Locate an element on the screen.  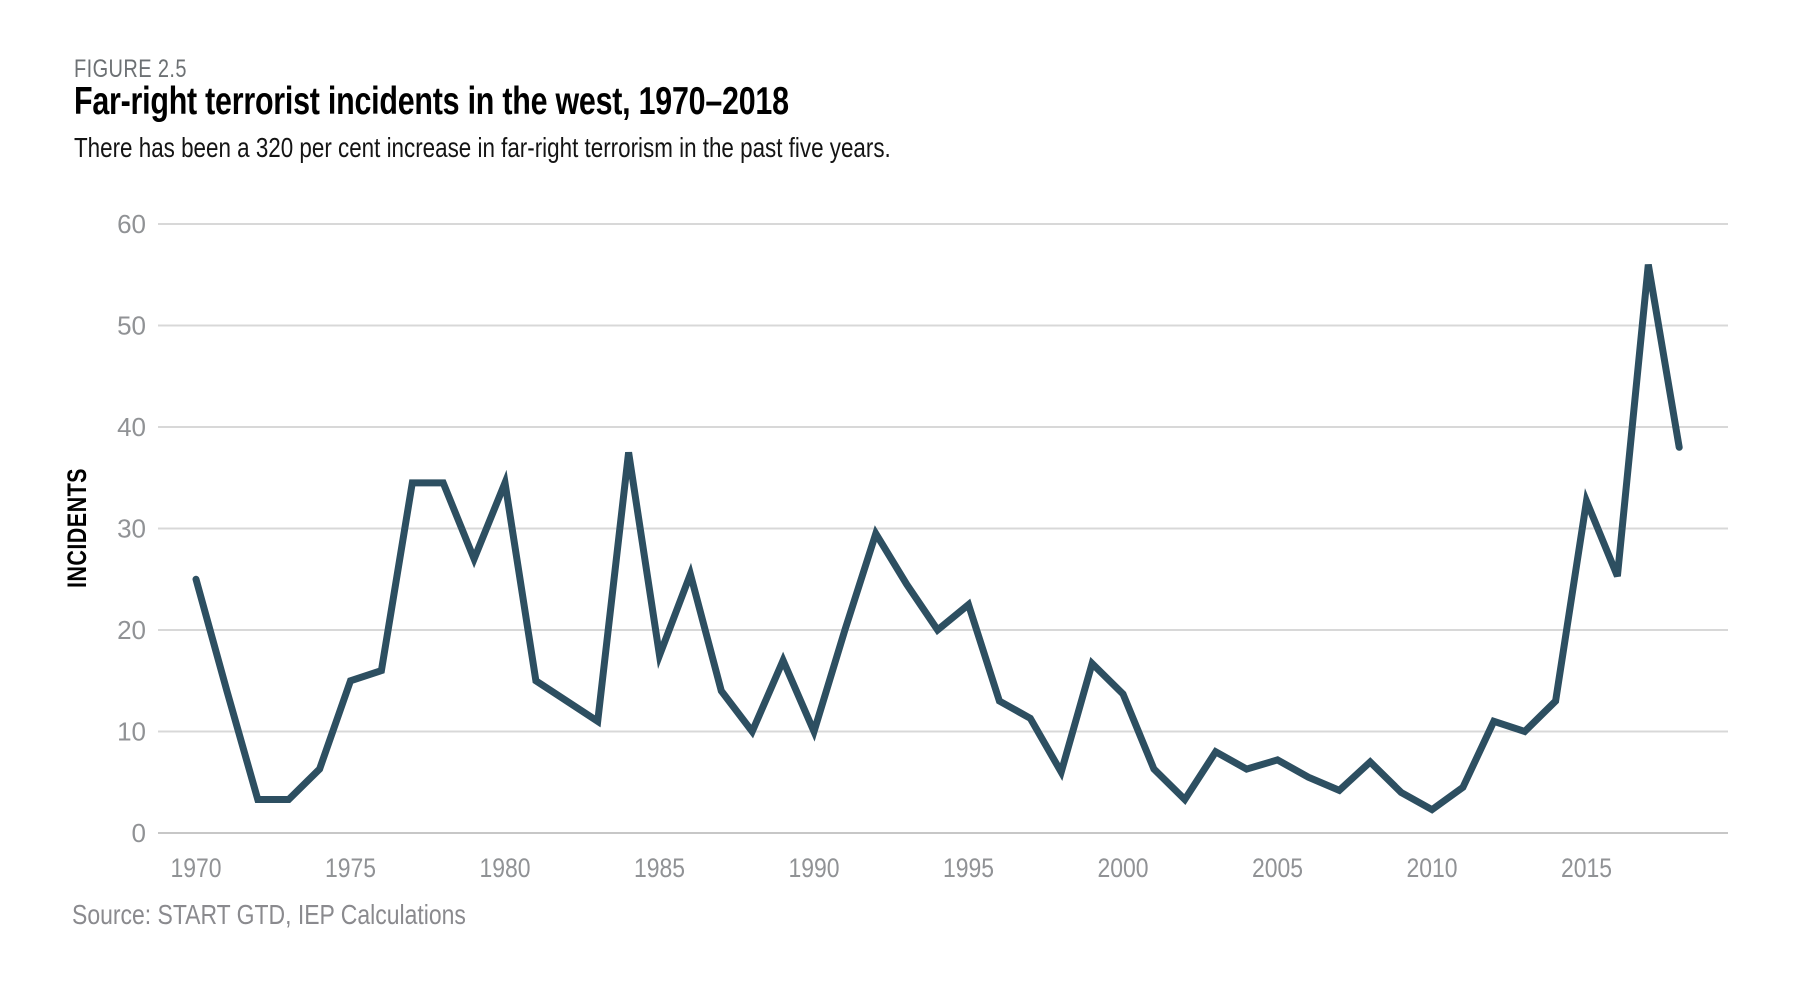
x-tick-label-1990: 1990 is located at coordinates (813, 868).